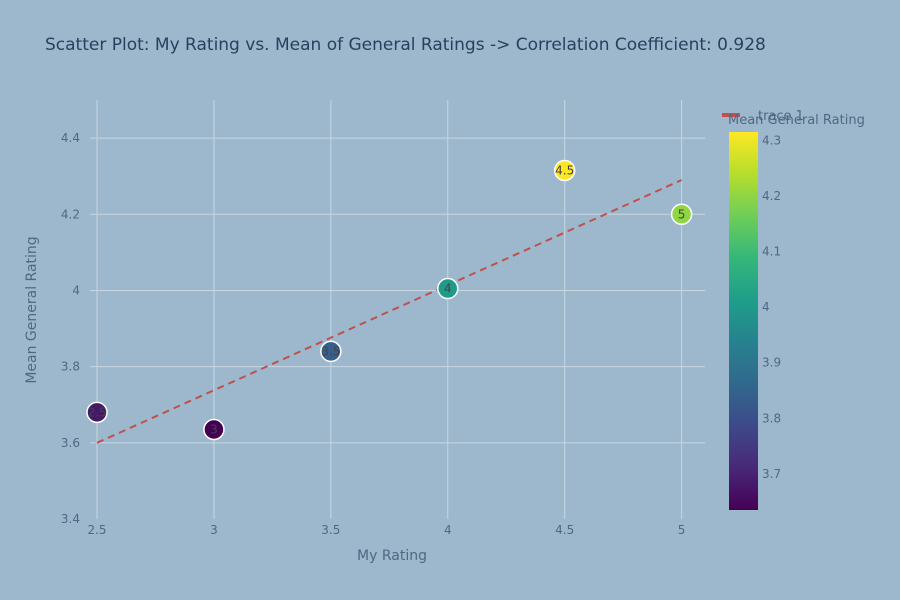  I want to click on point-label: 4, so click(448, 289).